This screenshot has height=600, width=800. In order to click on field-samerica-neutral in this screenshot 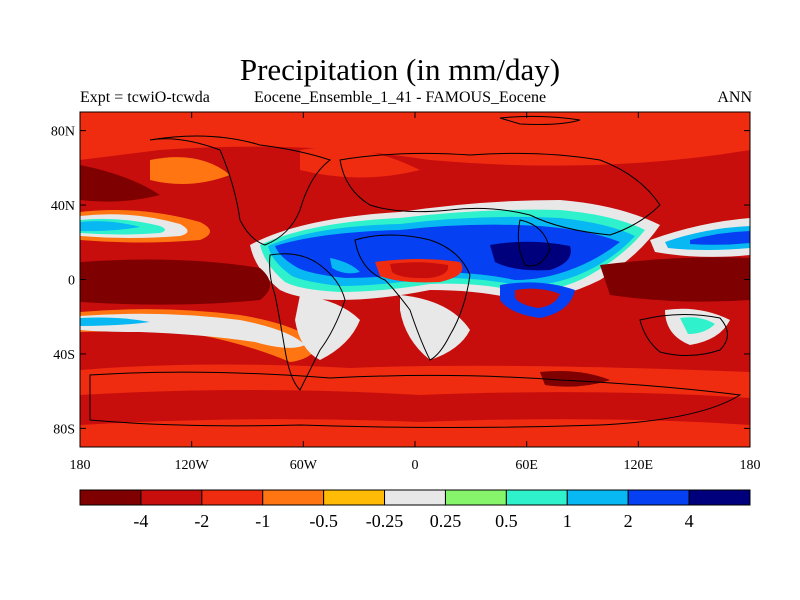, I will do `click(327, 327)`.